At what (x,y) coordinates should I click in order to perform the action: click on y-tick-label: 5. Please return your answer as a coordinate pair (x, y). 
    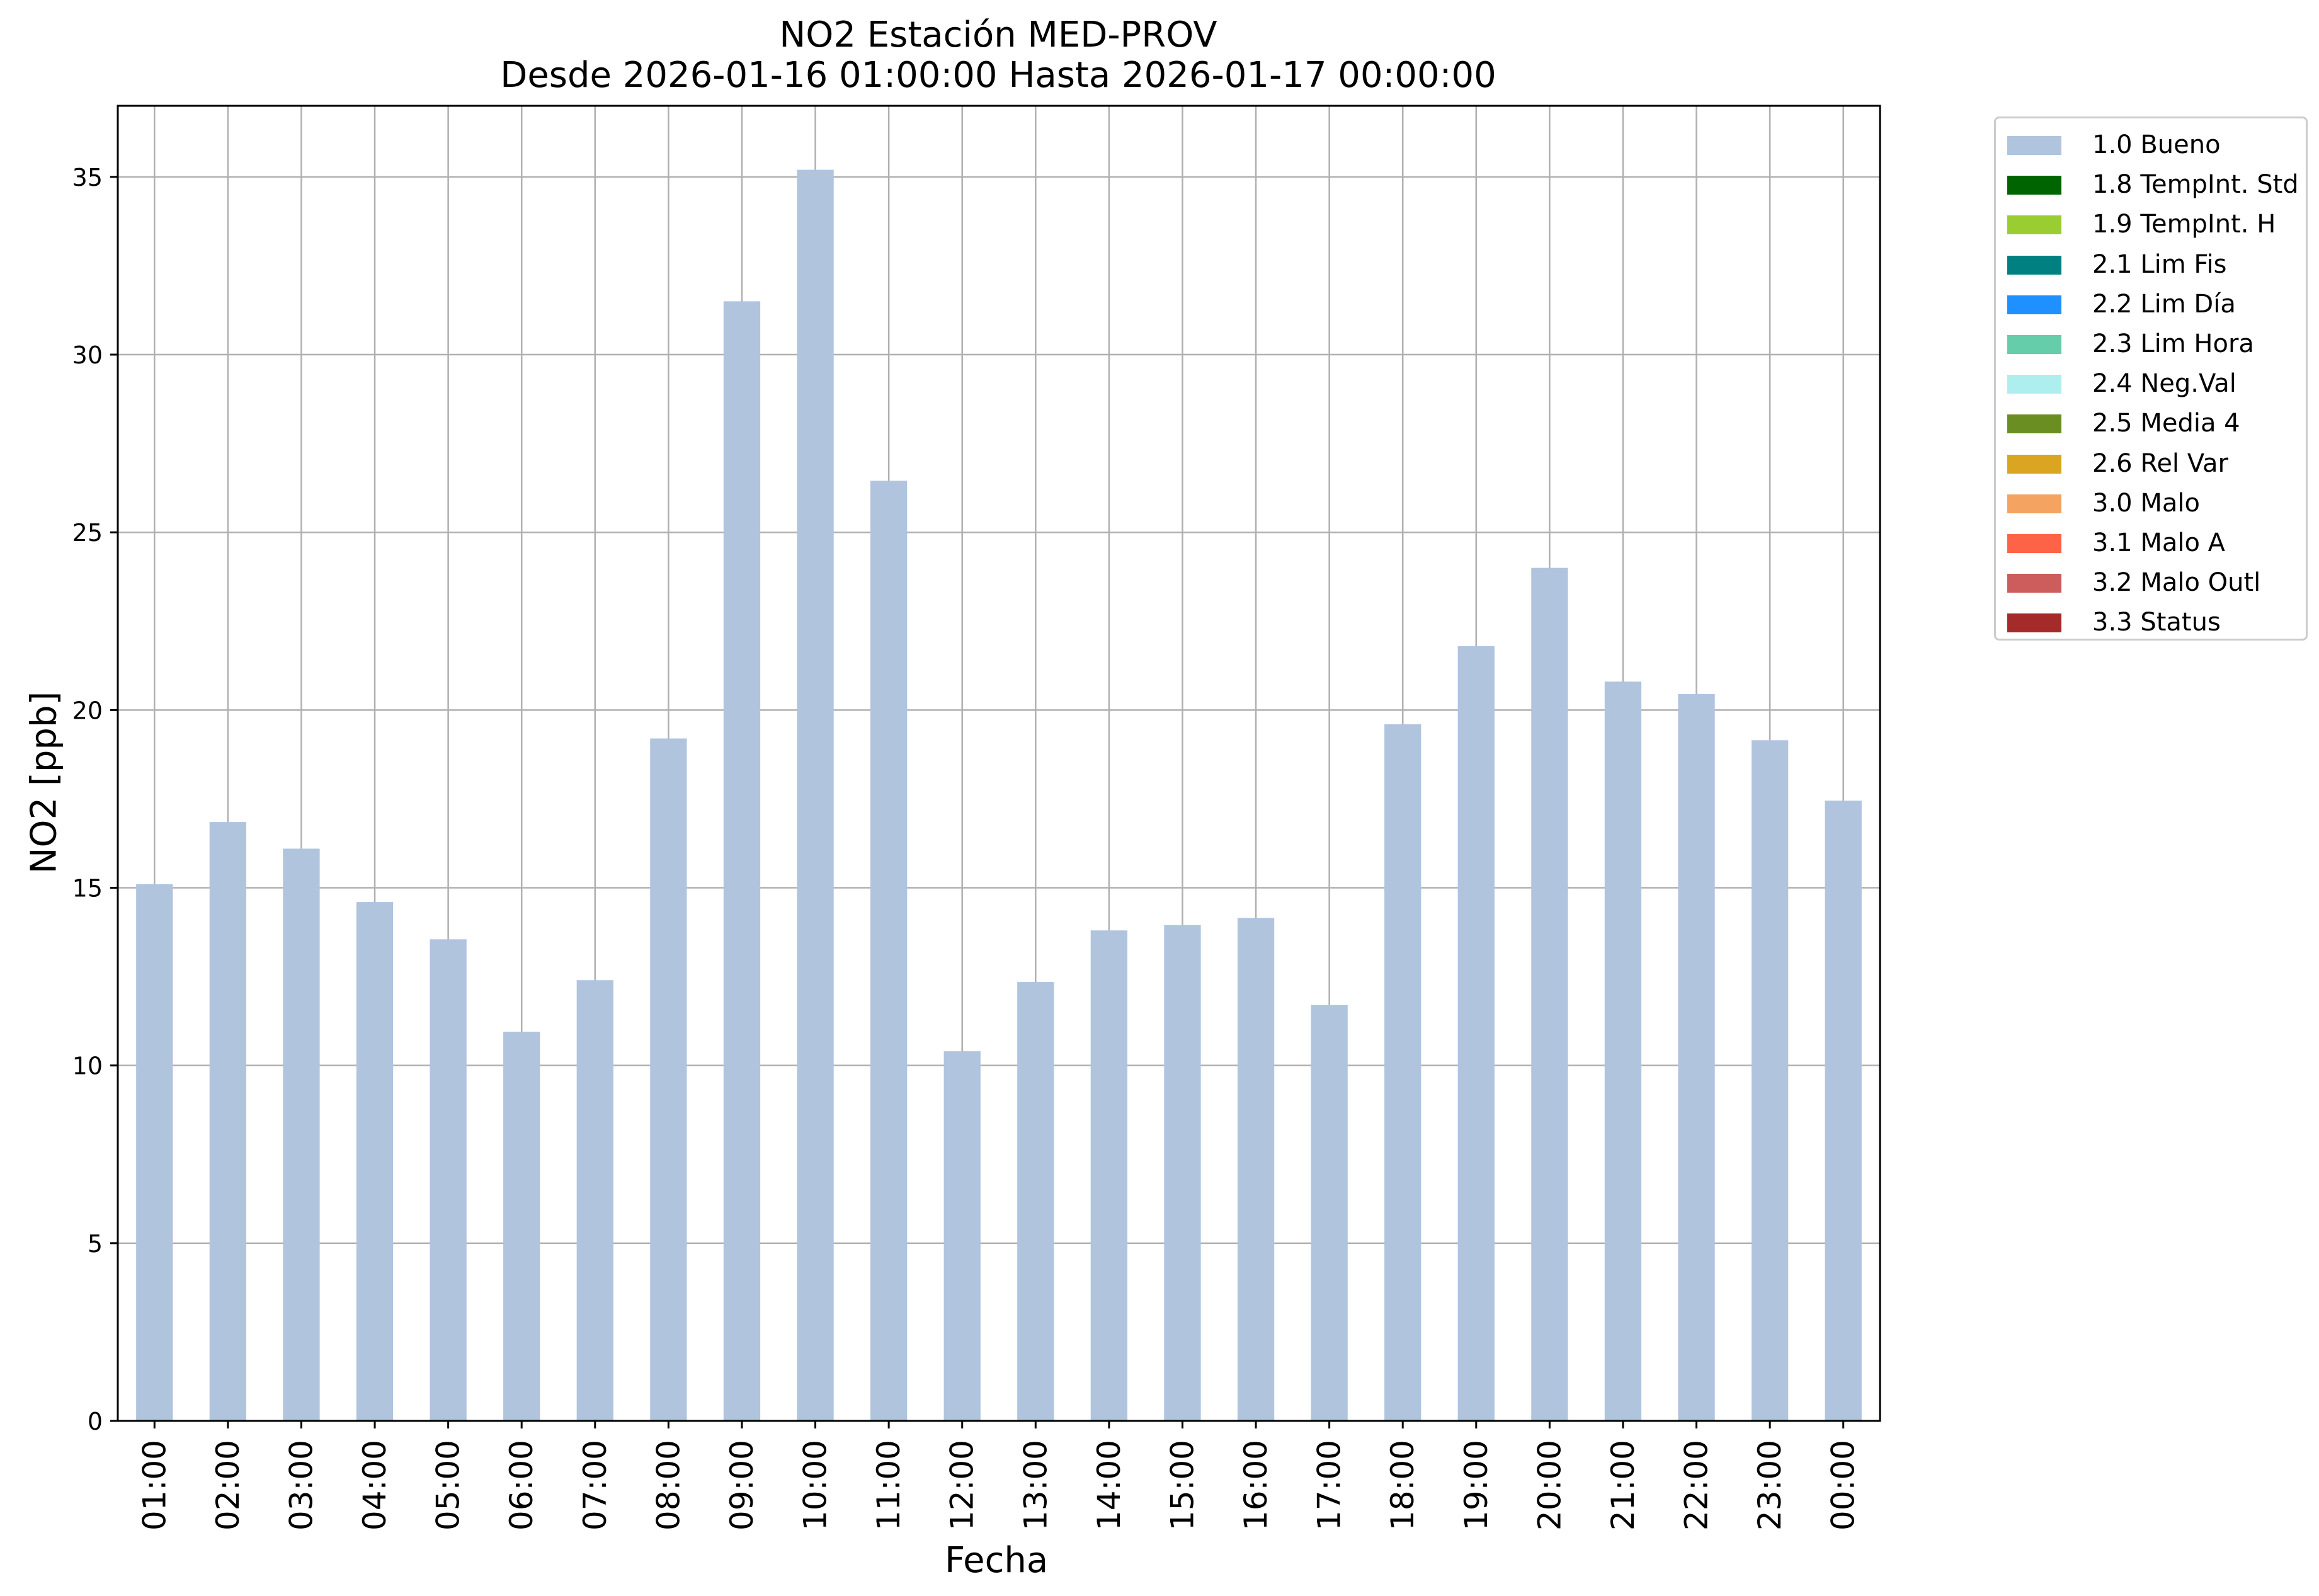
    Looking at the image, I should click on (95, 1244).